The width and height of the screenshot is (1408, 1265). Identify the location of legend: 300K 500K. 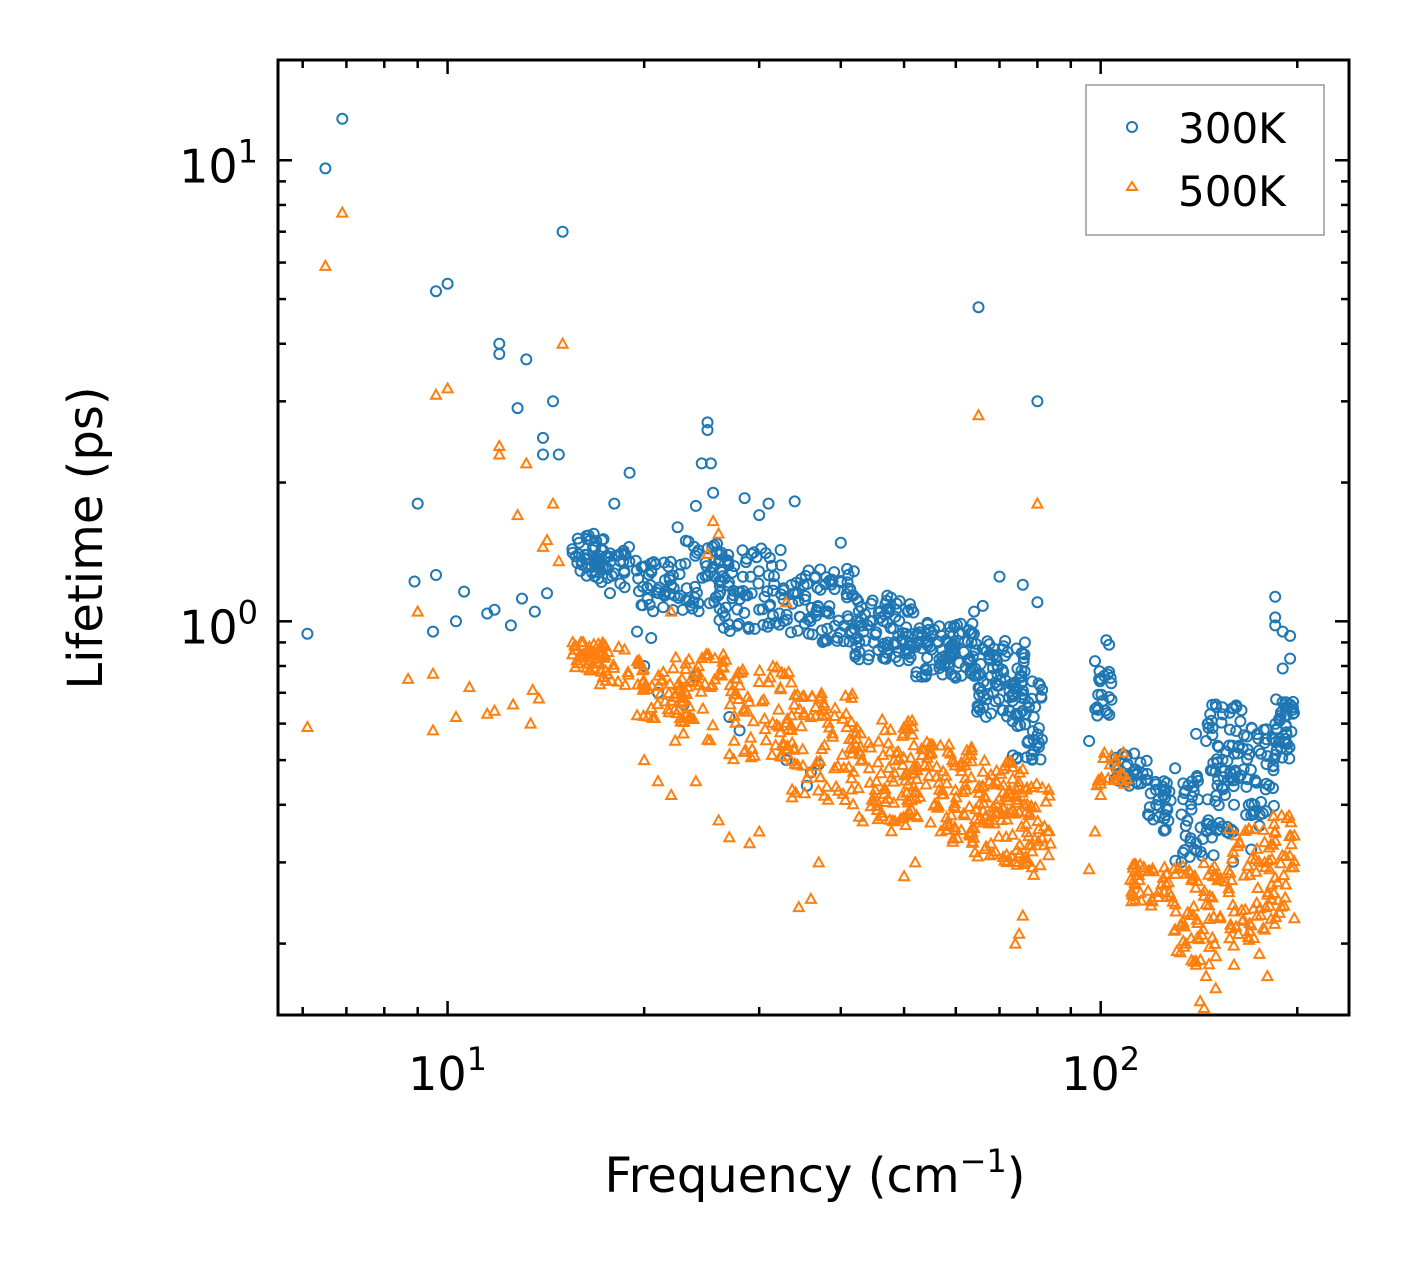
(1205, 160).